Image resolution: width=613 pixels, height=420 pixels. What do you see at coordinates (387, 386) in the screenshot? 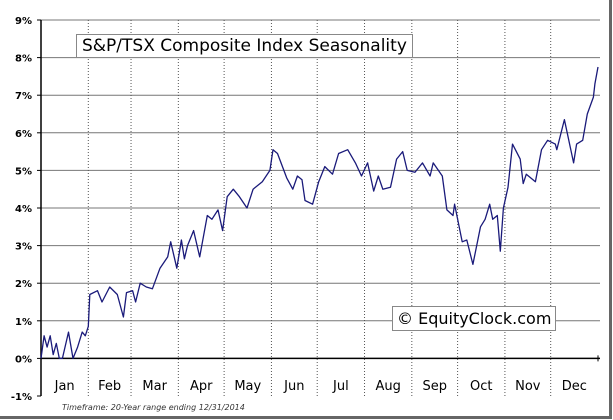
I see `month-label: Aug` at bounding box center [387, 386].